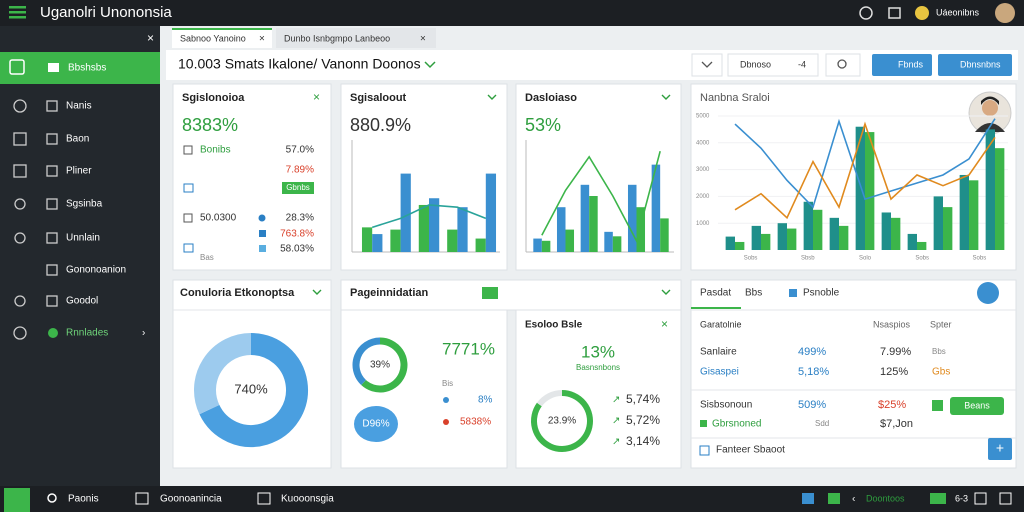 This screenshot has height=517, width=1024. I want to click on badge, so click(922, 13).